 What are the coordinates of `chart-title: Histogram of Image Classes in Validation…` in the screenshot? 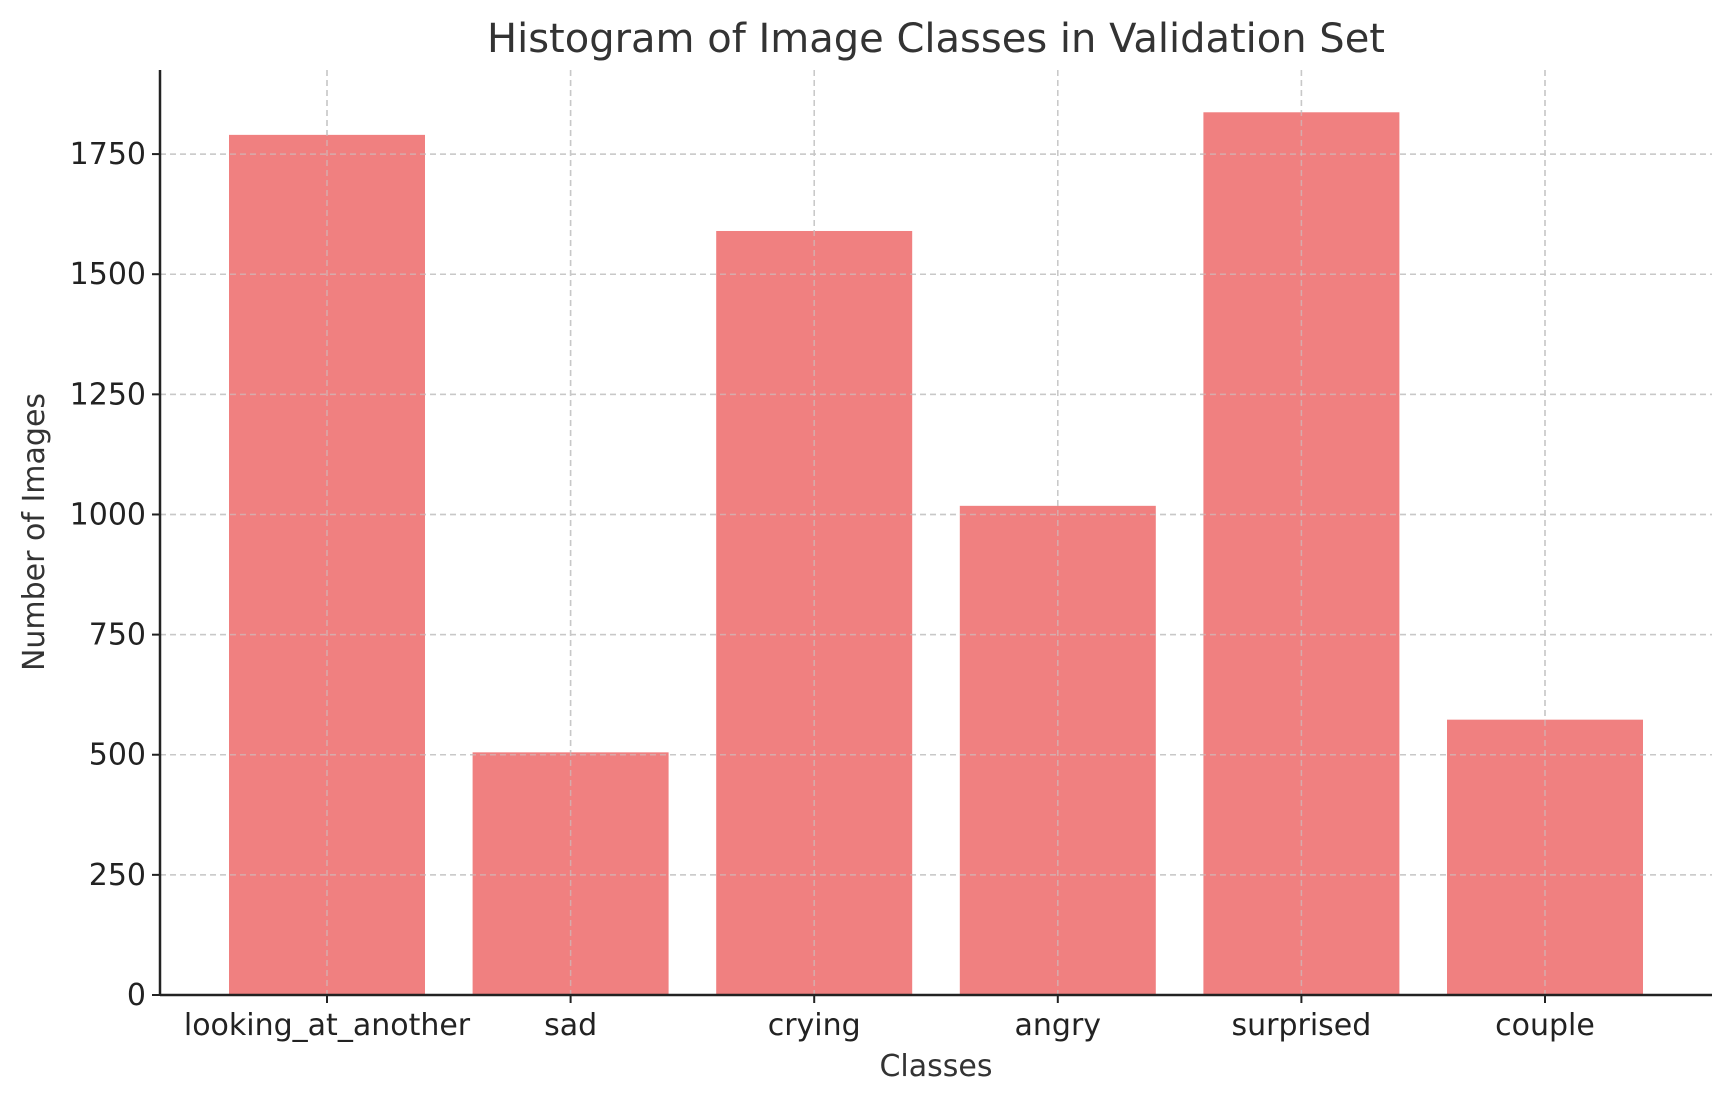 It's located at (936, 39).